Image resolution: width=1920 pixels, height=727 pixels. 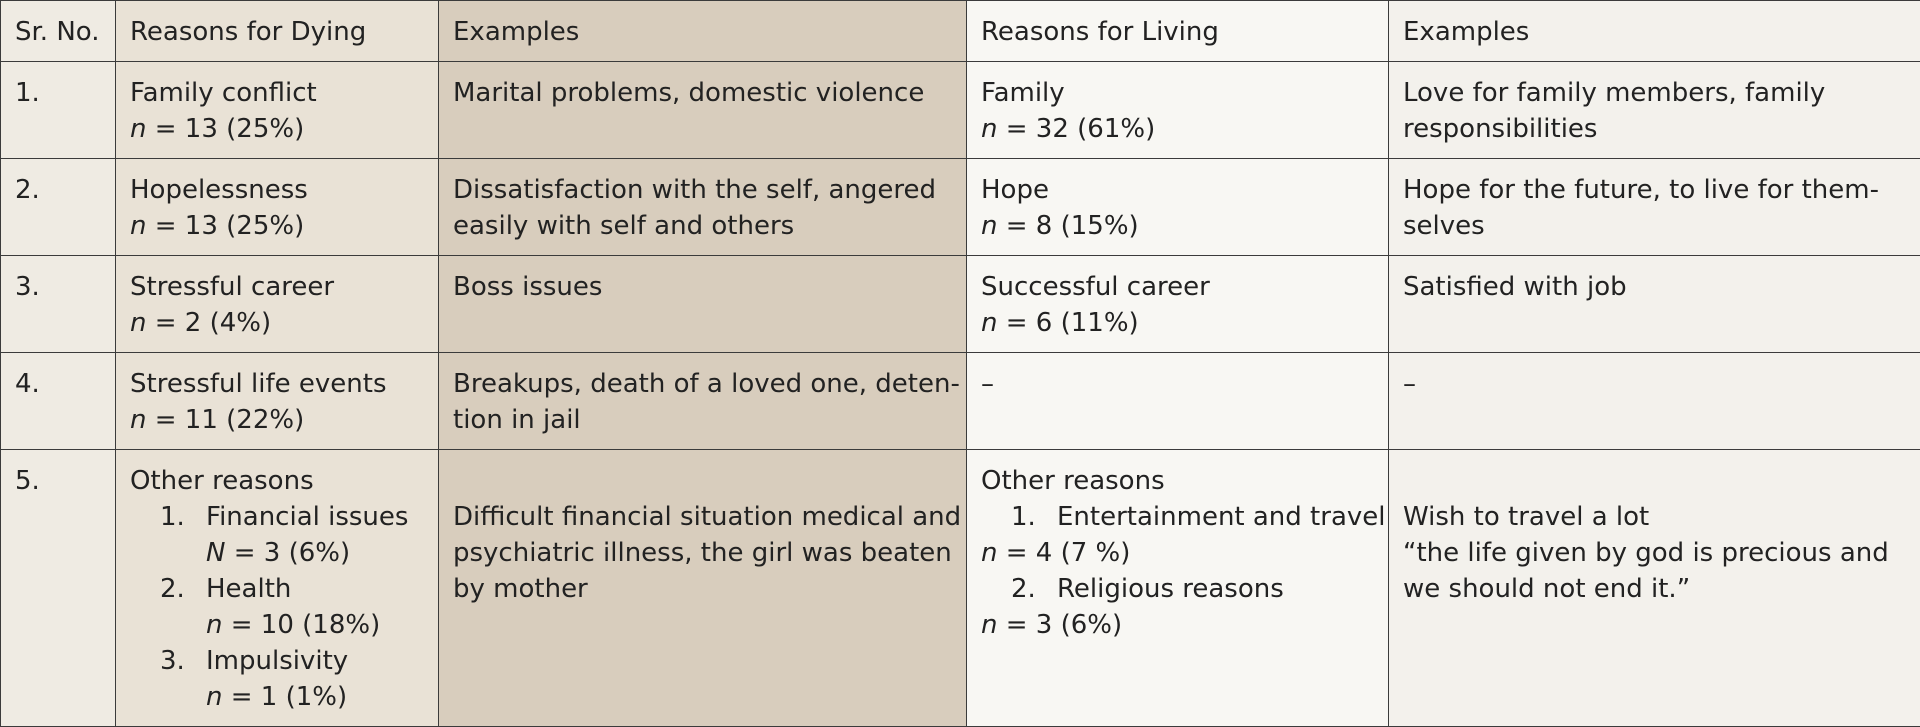 I want to click on sub-item: 2.Religious reasons, so click(x=1177, y=589).